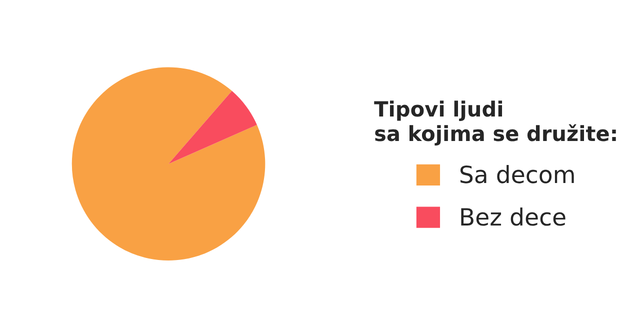 The width and height of the screenshot is (630, 331). I want to click on legend-title: Tipovi ljudi sa kojima se družite:, so click(495, 123).